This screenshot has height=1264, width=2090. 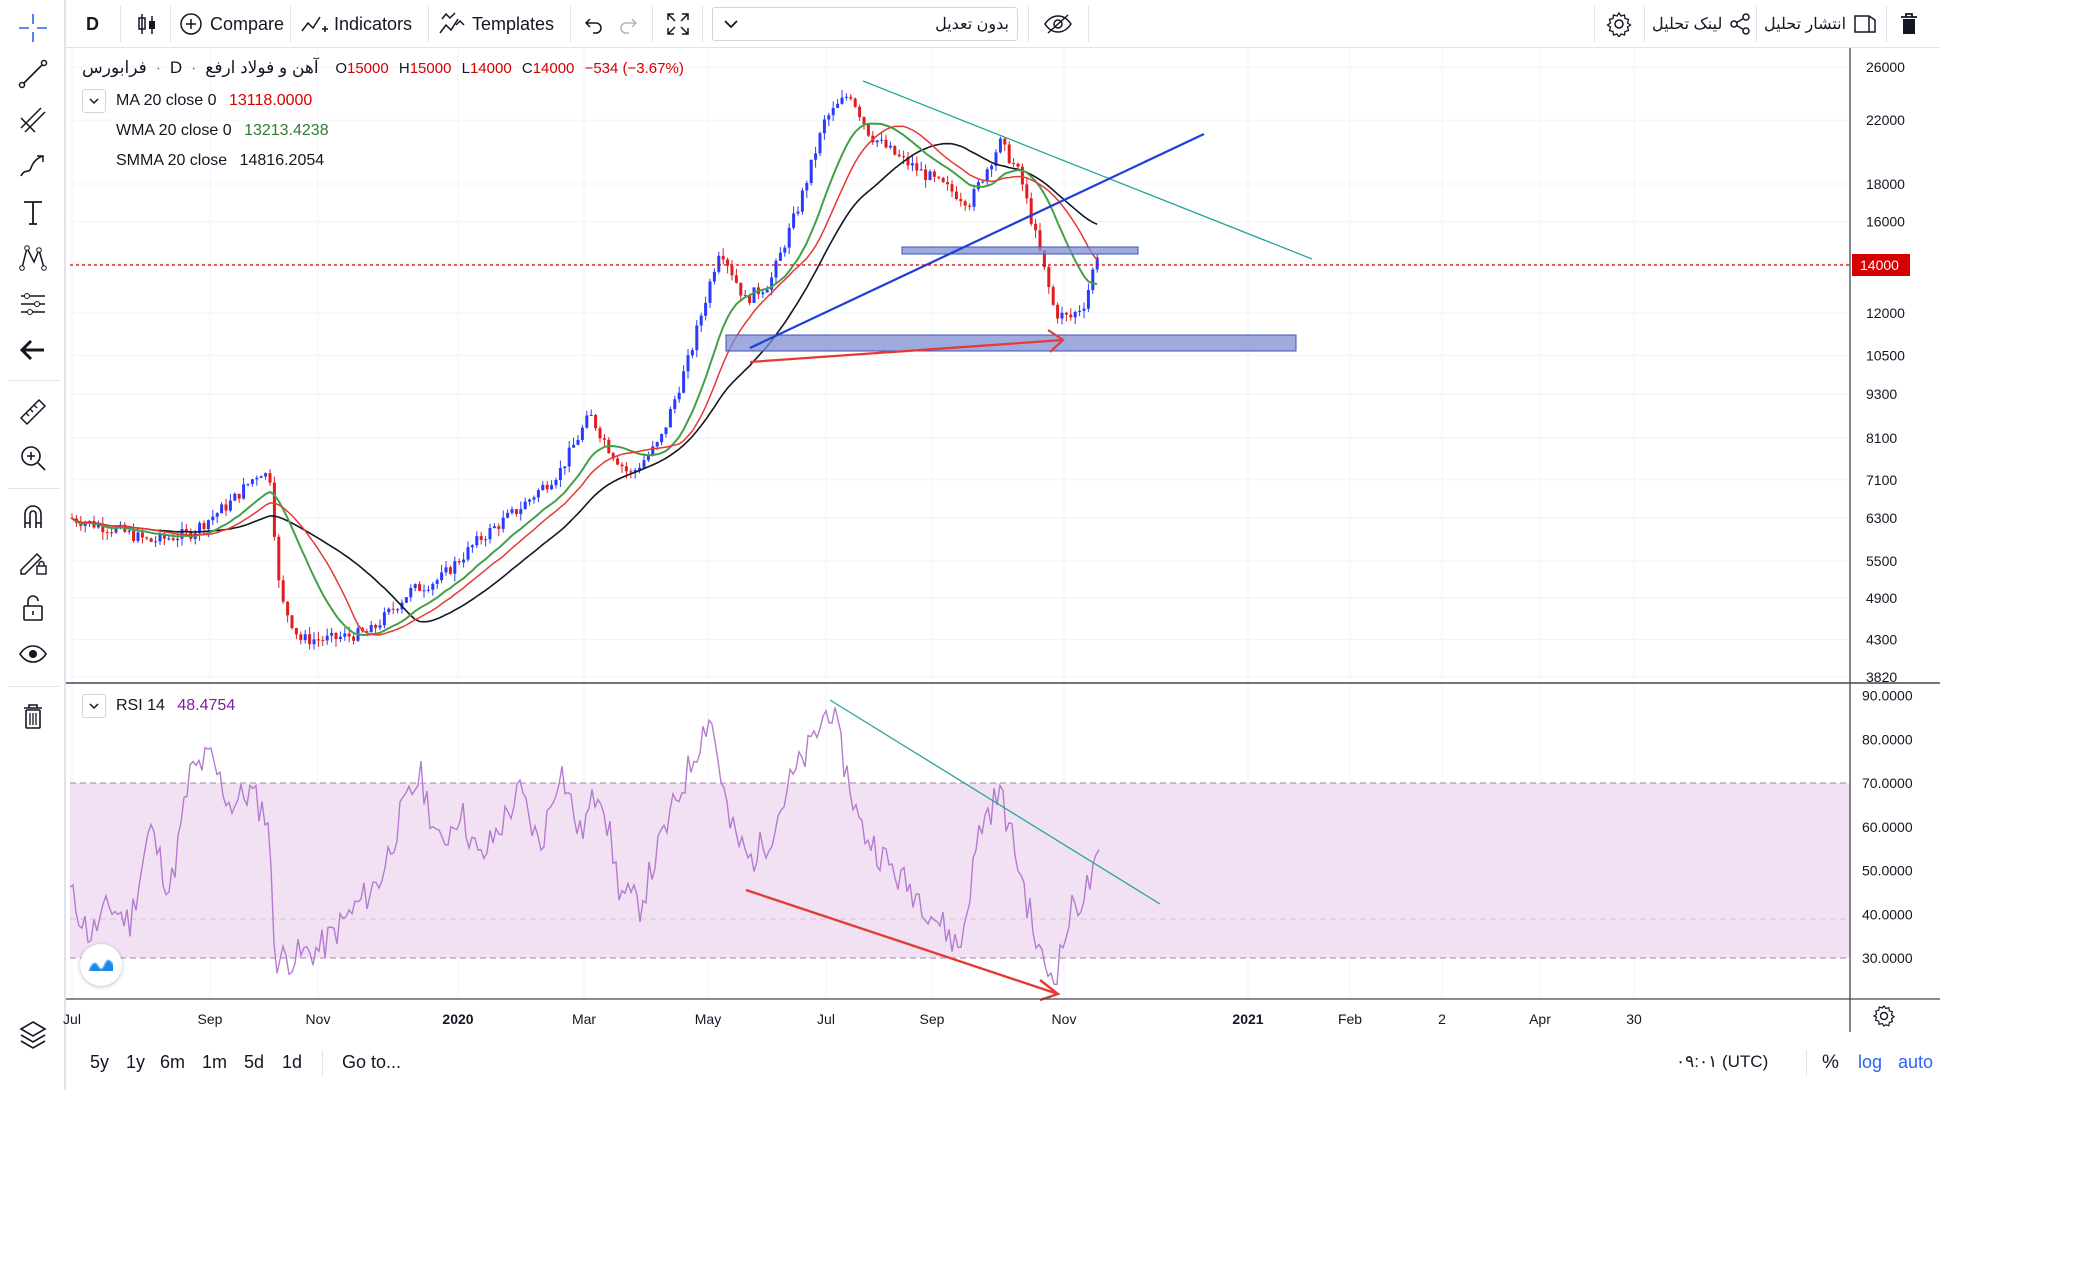 I want to click on timezone-button: ۰۹:۰۱ (UTC), so click(x=1722, y=1061).